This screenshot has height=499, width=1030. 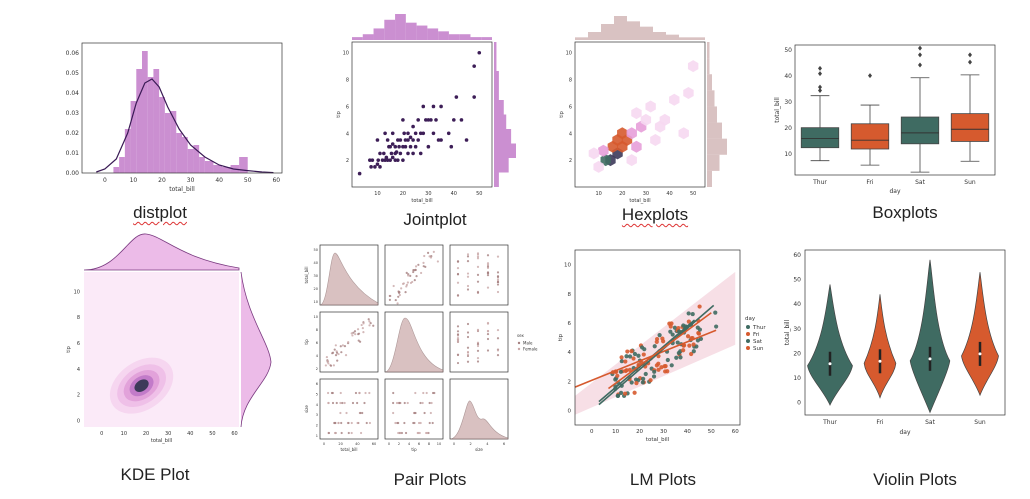 I want to click on x-tick-label: 0, so click(x=592, y=432).